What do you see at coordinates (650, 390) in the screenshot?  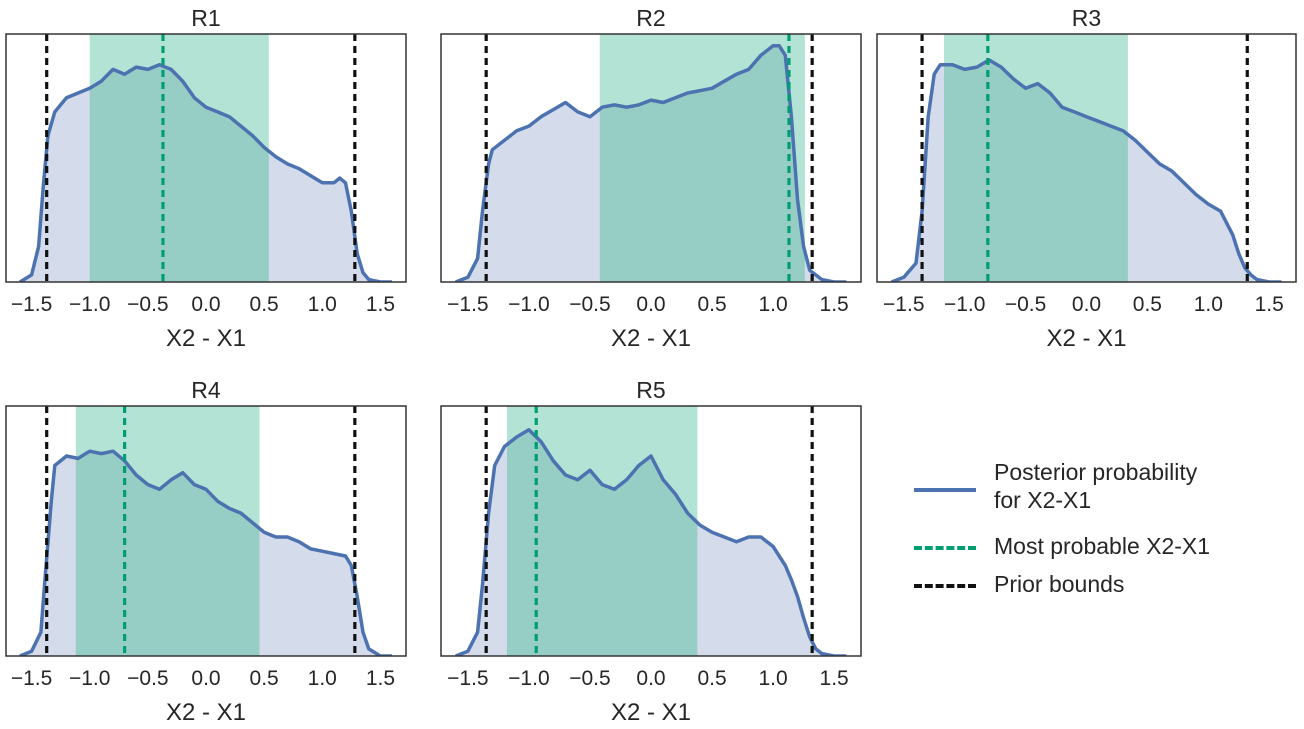 I see `panel-title: R5` at bounding box center [650, 390].